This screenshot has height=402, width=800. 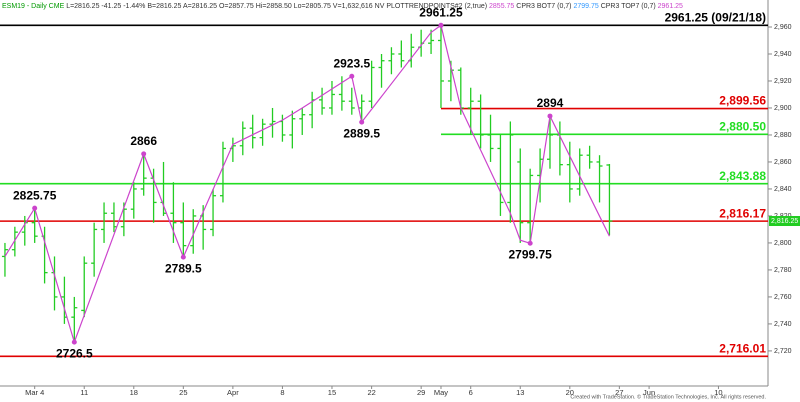 What do you see at coordinates (502, 6) in the screenshot?
I see `header-segment: 2855.75` at bounding box center [502, 6].